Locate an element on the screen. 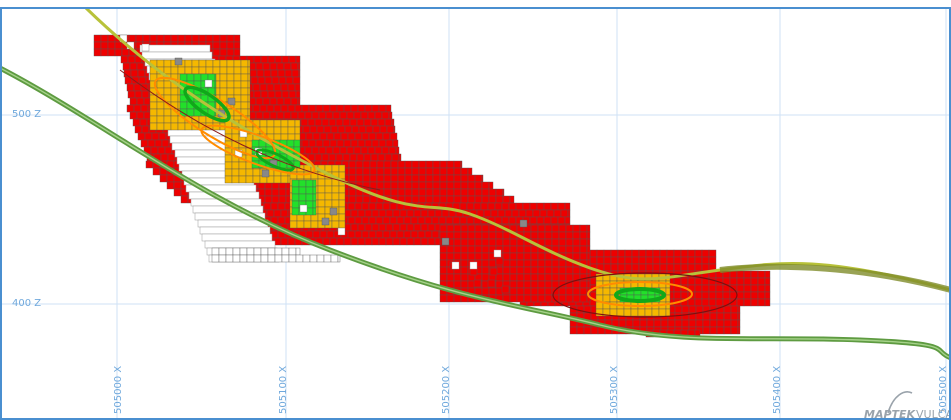 Image resolution: width=951 pixels, height=420 pixels. x-label-505000: 505000 X is located at coordinates (118, 390).